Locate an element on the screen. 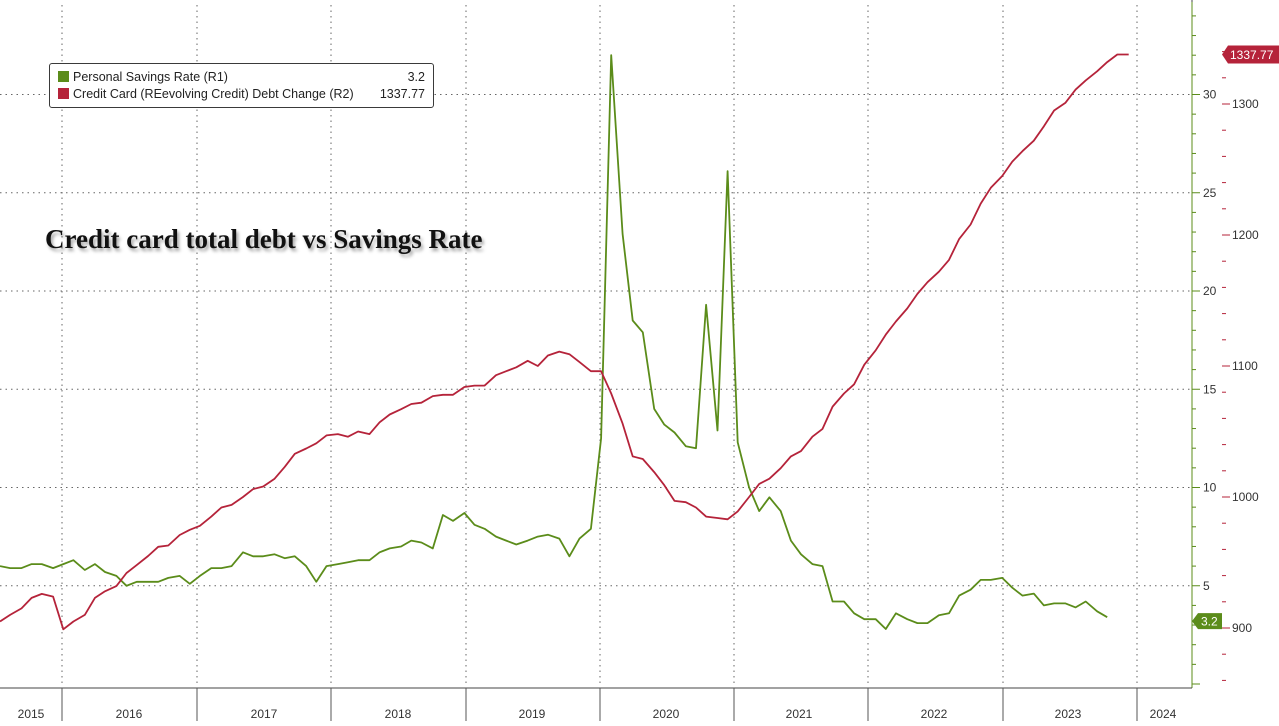 The height and width of the screenshot is (726, 1279). x-tick-label: 2023 is located at coordinates (1068, 714).